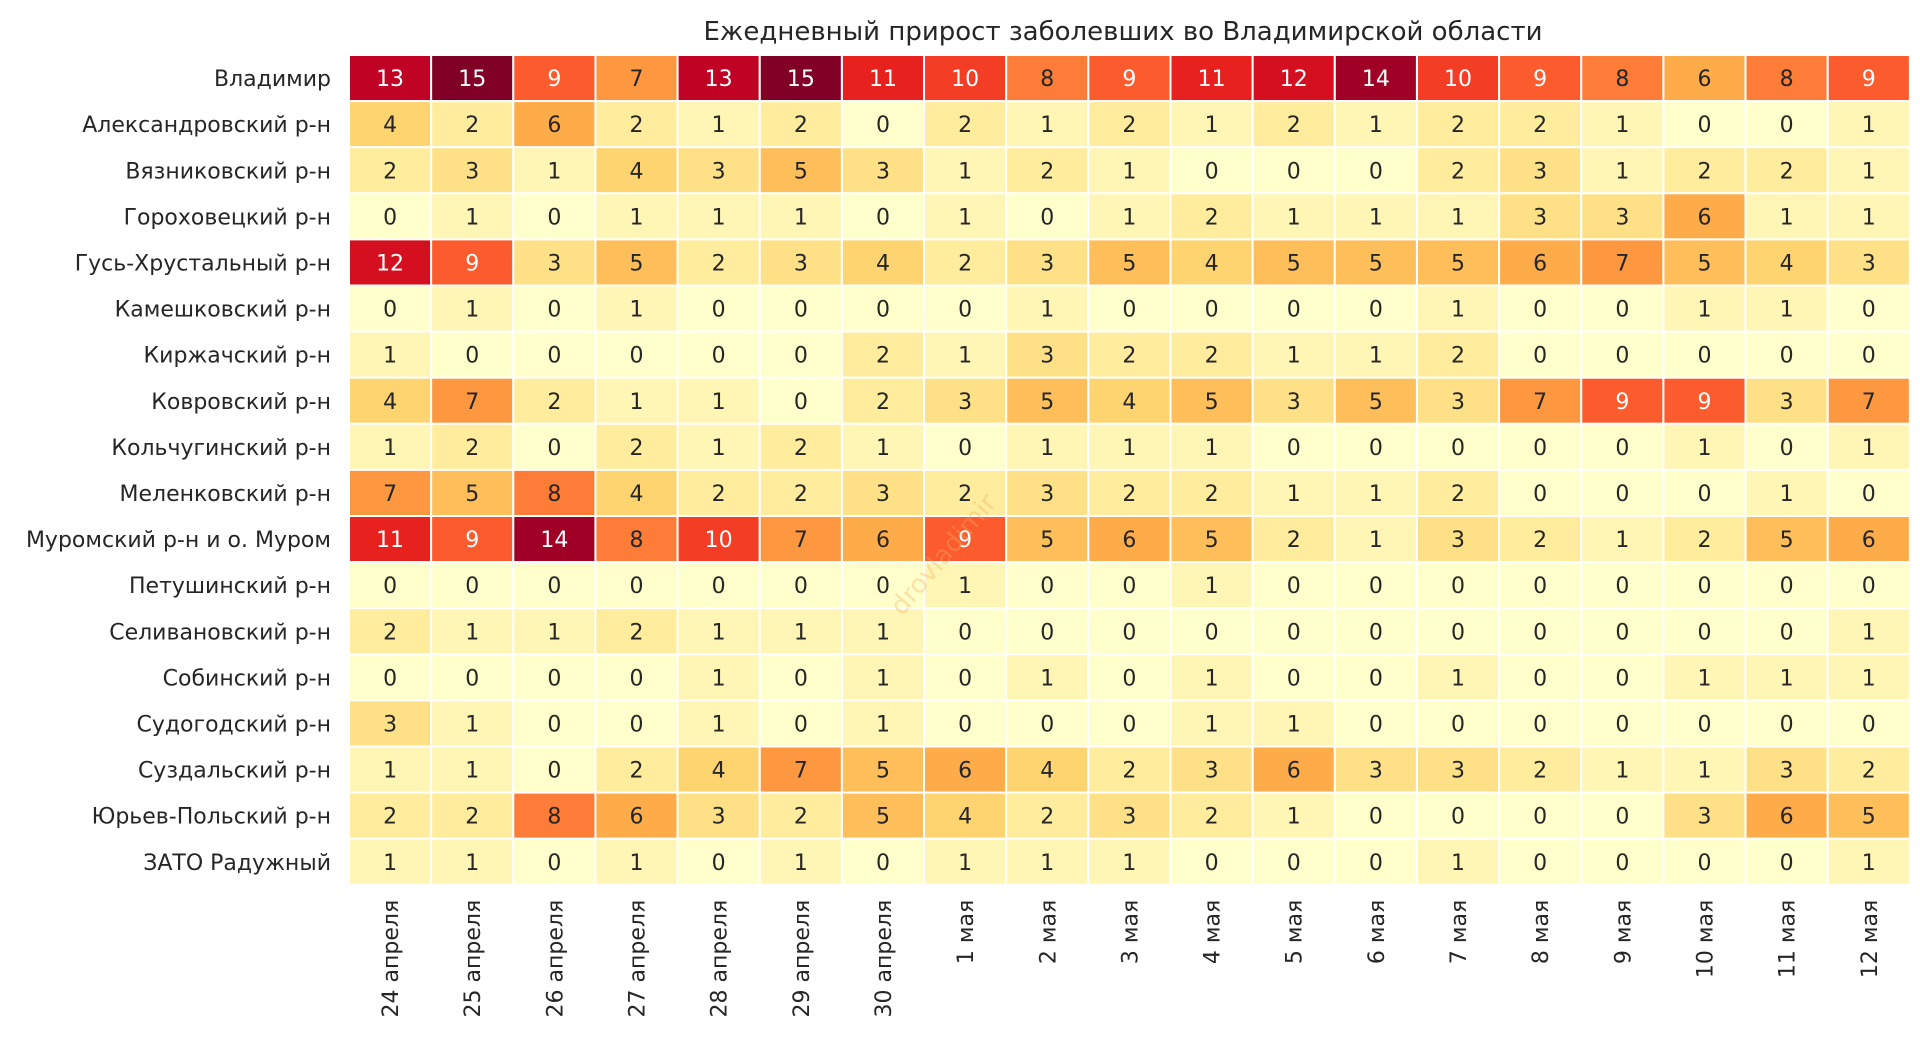  I want to click on column-label: 25 апреля, so click(473, 959).